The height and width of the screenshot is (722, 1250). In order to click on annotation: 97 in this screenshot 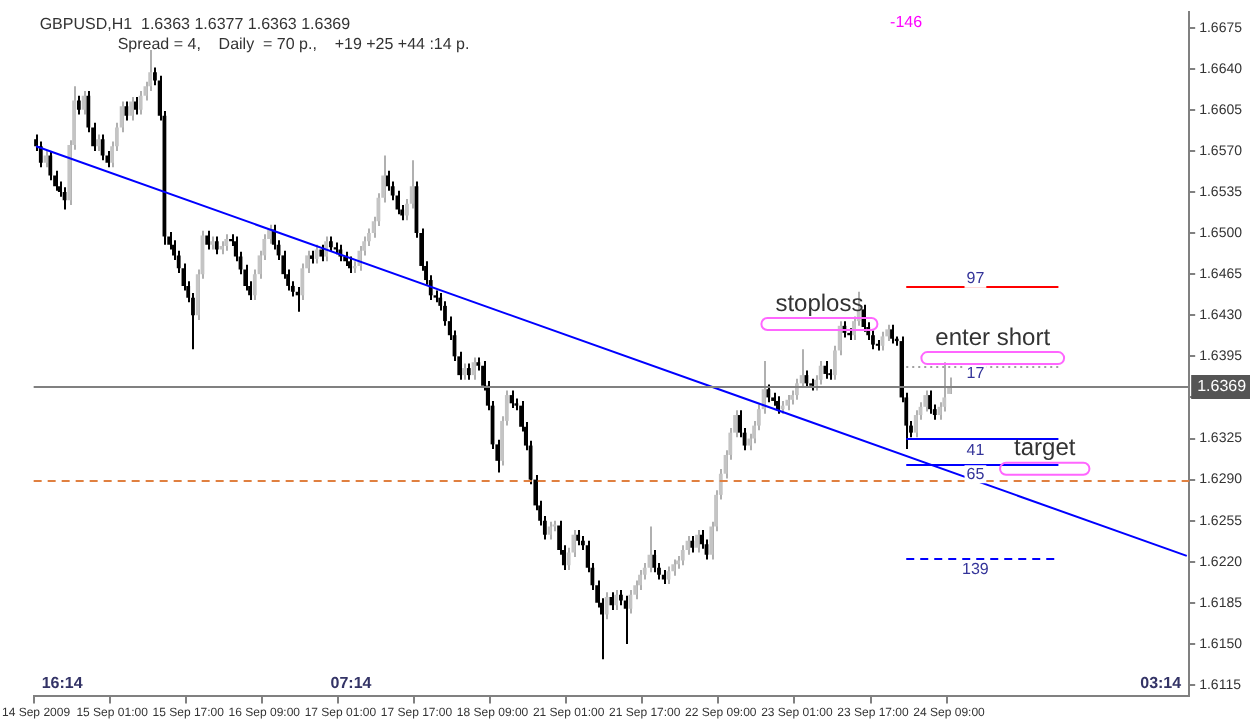, I will do `click(976, 278)`.